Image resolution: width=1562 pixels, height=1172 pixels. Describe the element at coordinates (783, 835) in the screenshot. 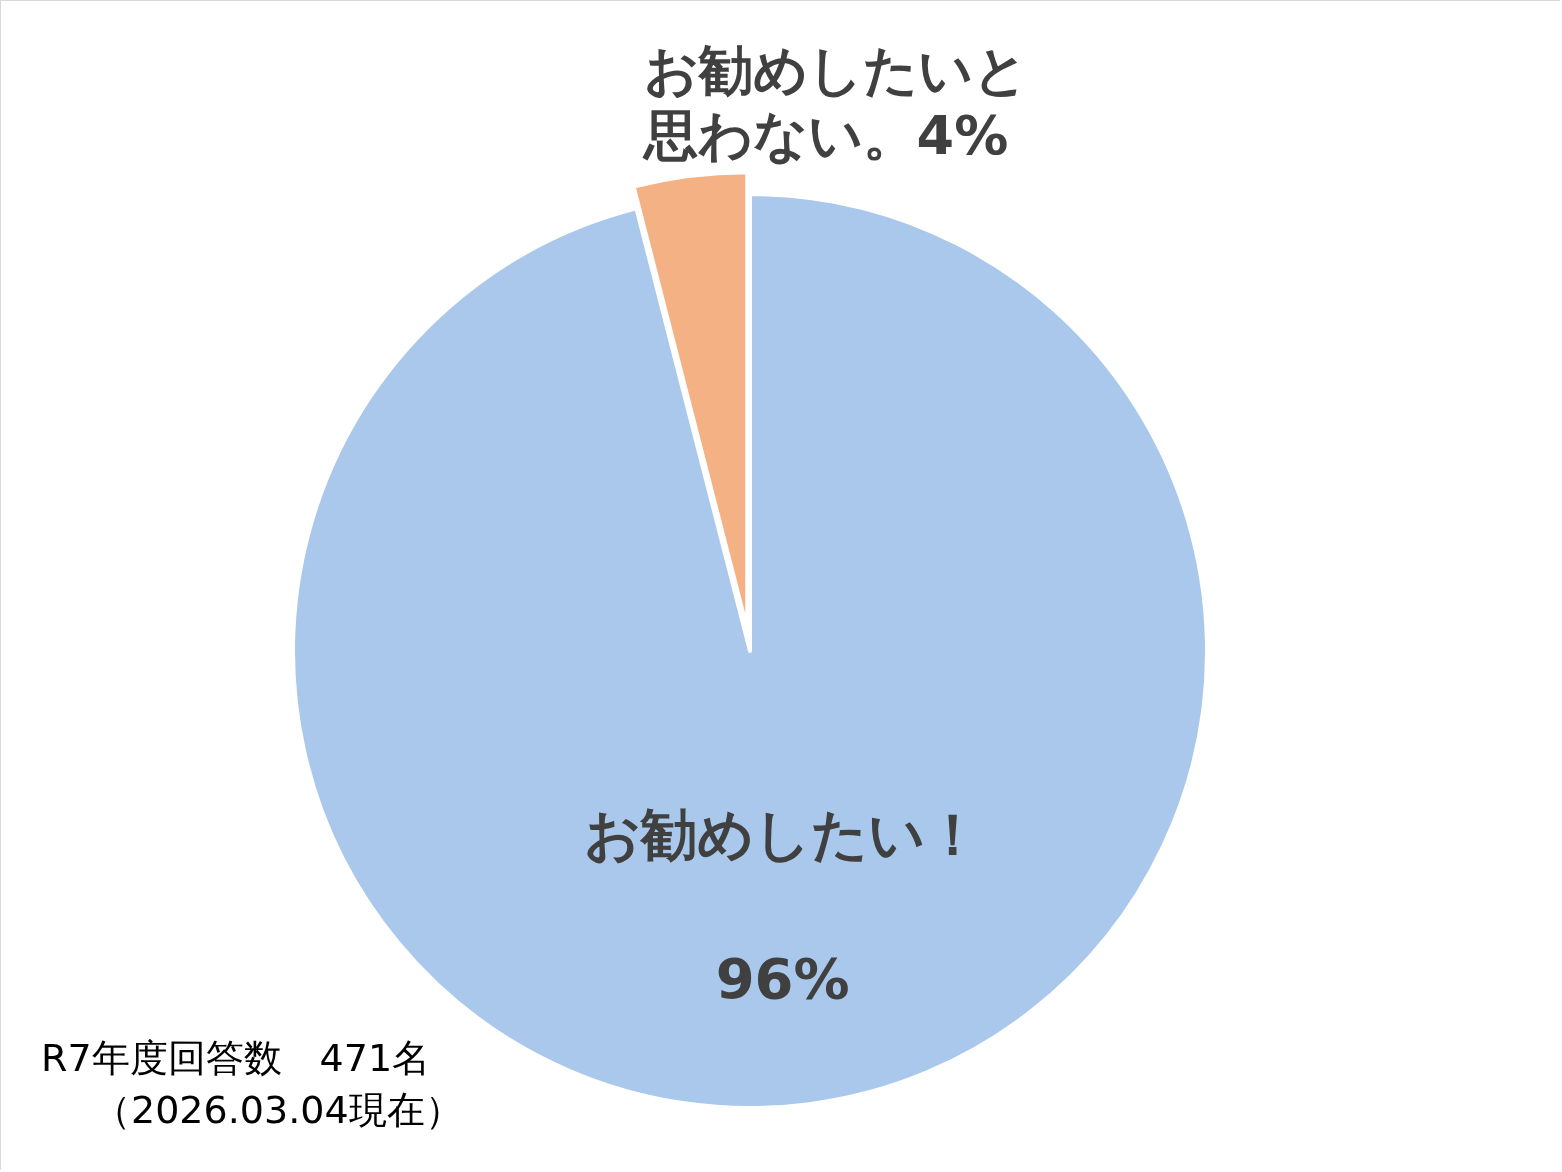

I see `slice-label: お勧めしたい！` at that location.